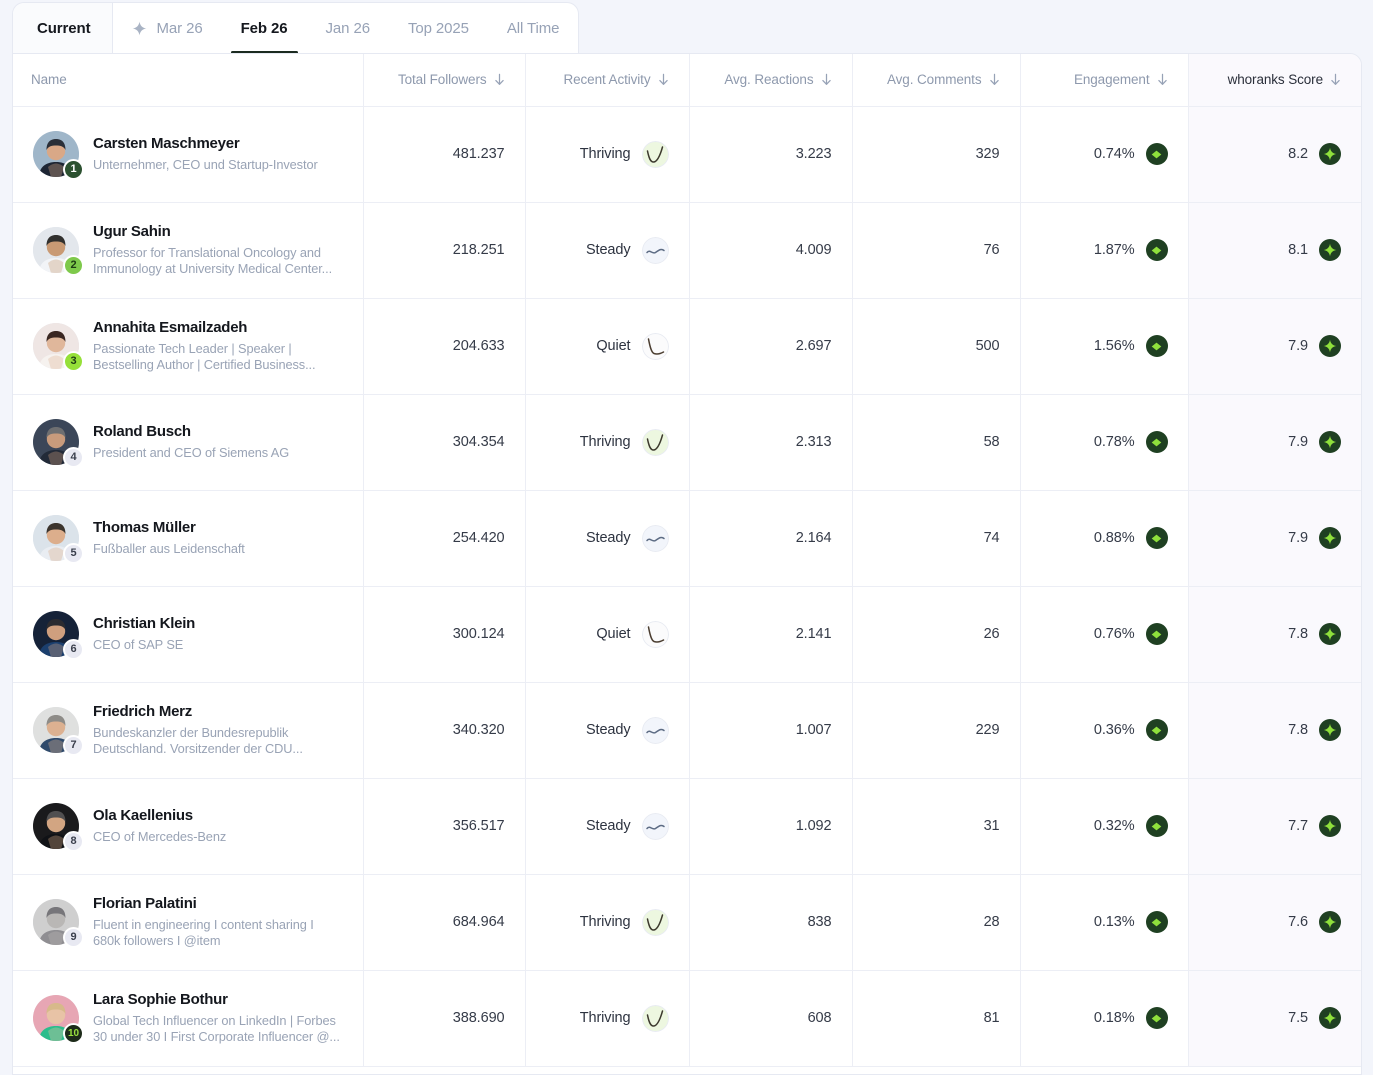 This screenshot has width=1373, height=1075. Describe the element at coordinates (771, 1018) in the screenshot. I see `cell-avg-reactions: 608` at that location.